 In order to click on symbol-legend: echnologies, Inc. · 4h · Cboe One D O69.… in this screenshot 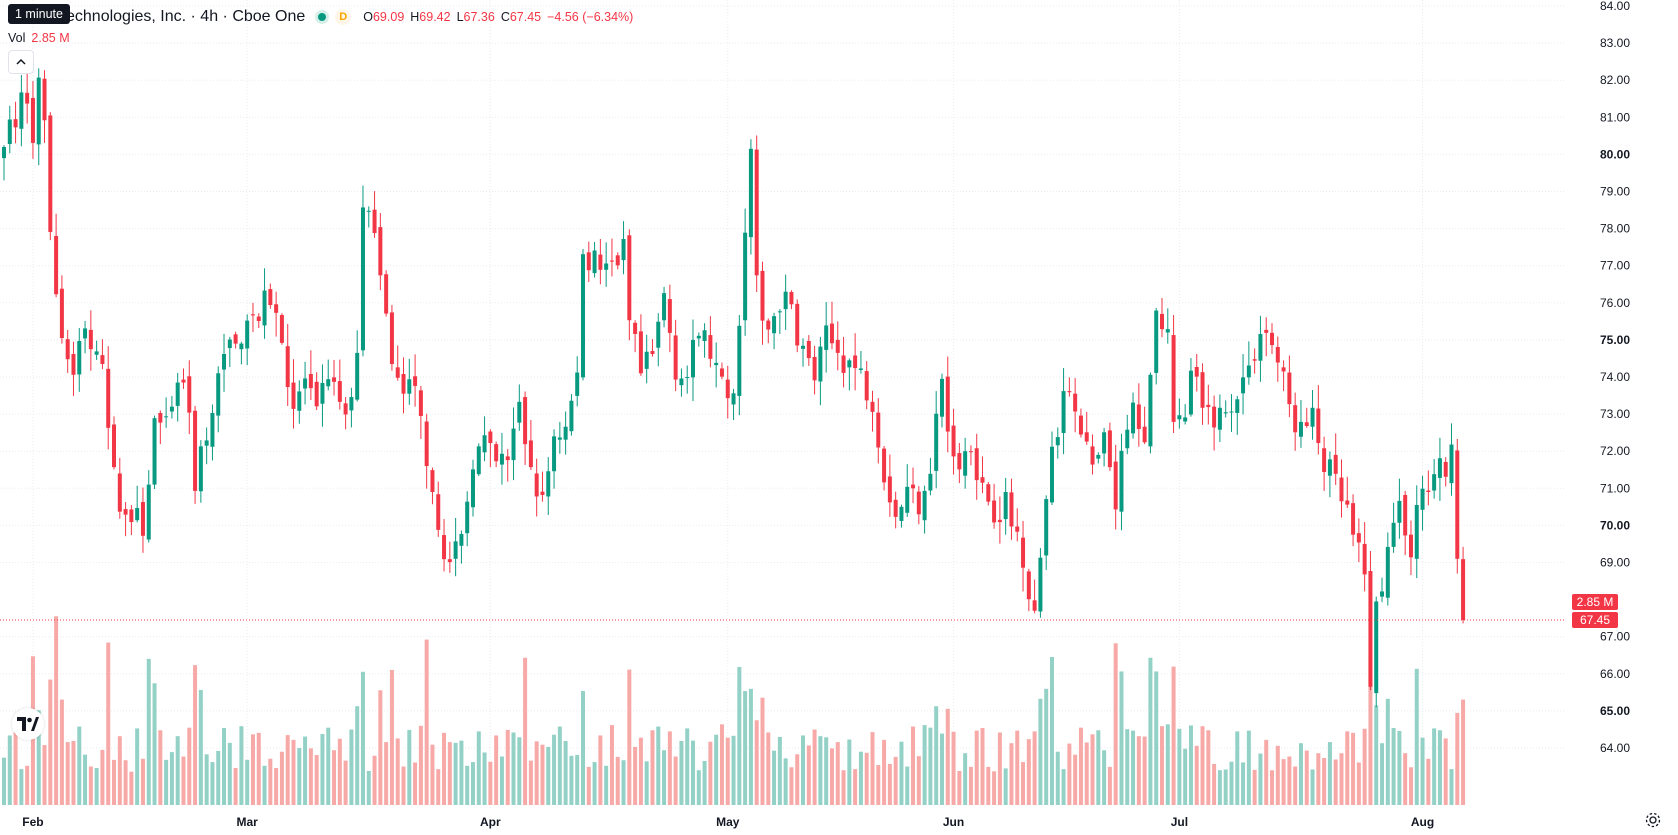, I will do `click(320, 17)`.